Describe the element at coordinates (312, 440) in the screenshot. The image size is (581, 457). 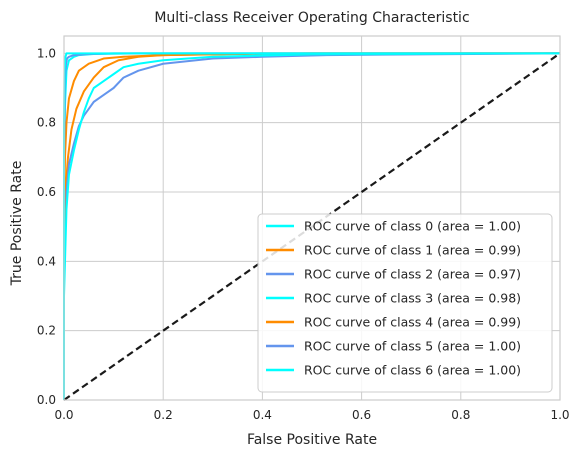
I see `x-axis-label: False Positive Rate` at that location.